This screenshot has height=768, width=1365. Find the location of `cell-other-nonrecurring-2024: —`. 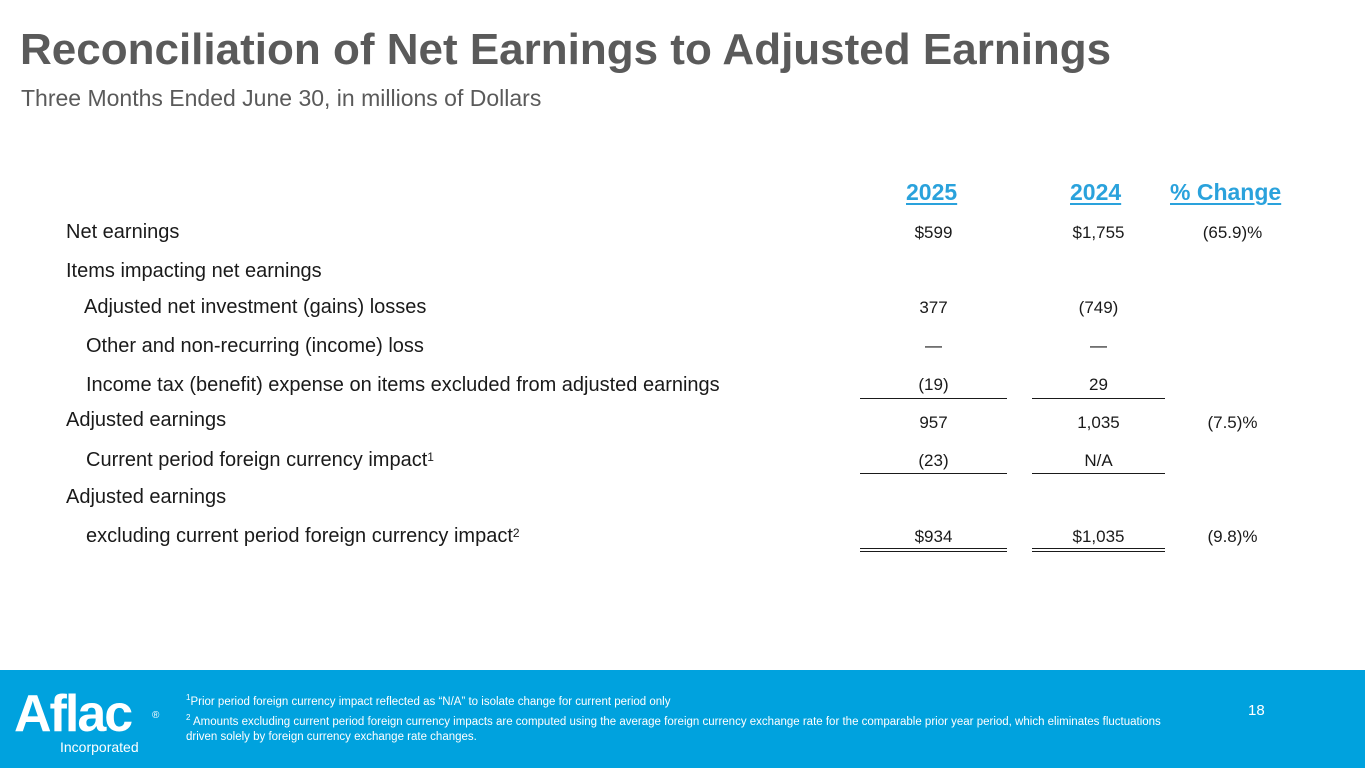

cell-other-nonrecurring-2024: — is located at coordinates (1098, 345).